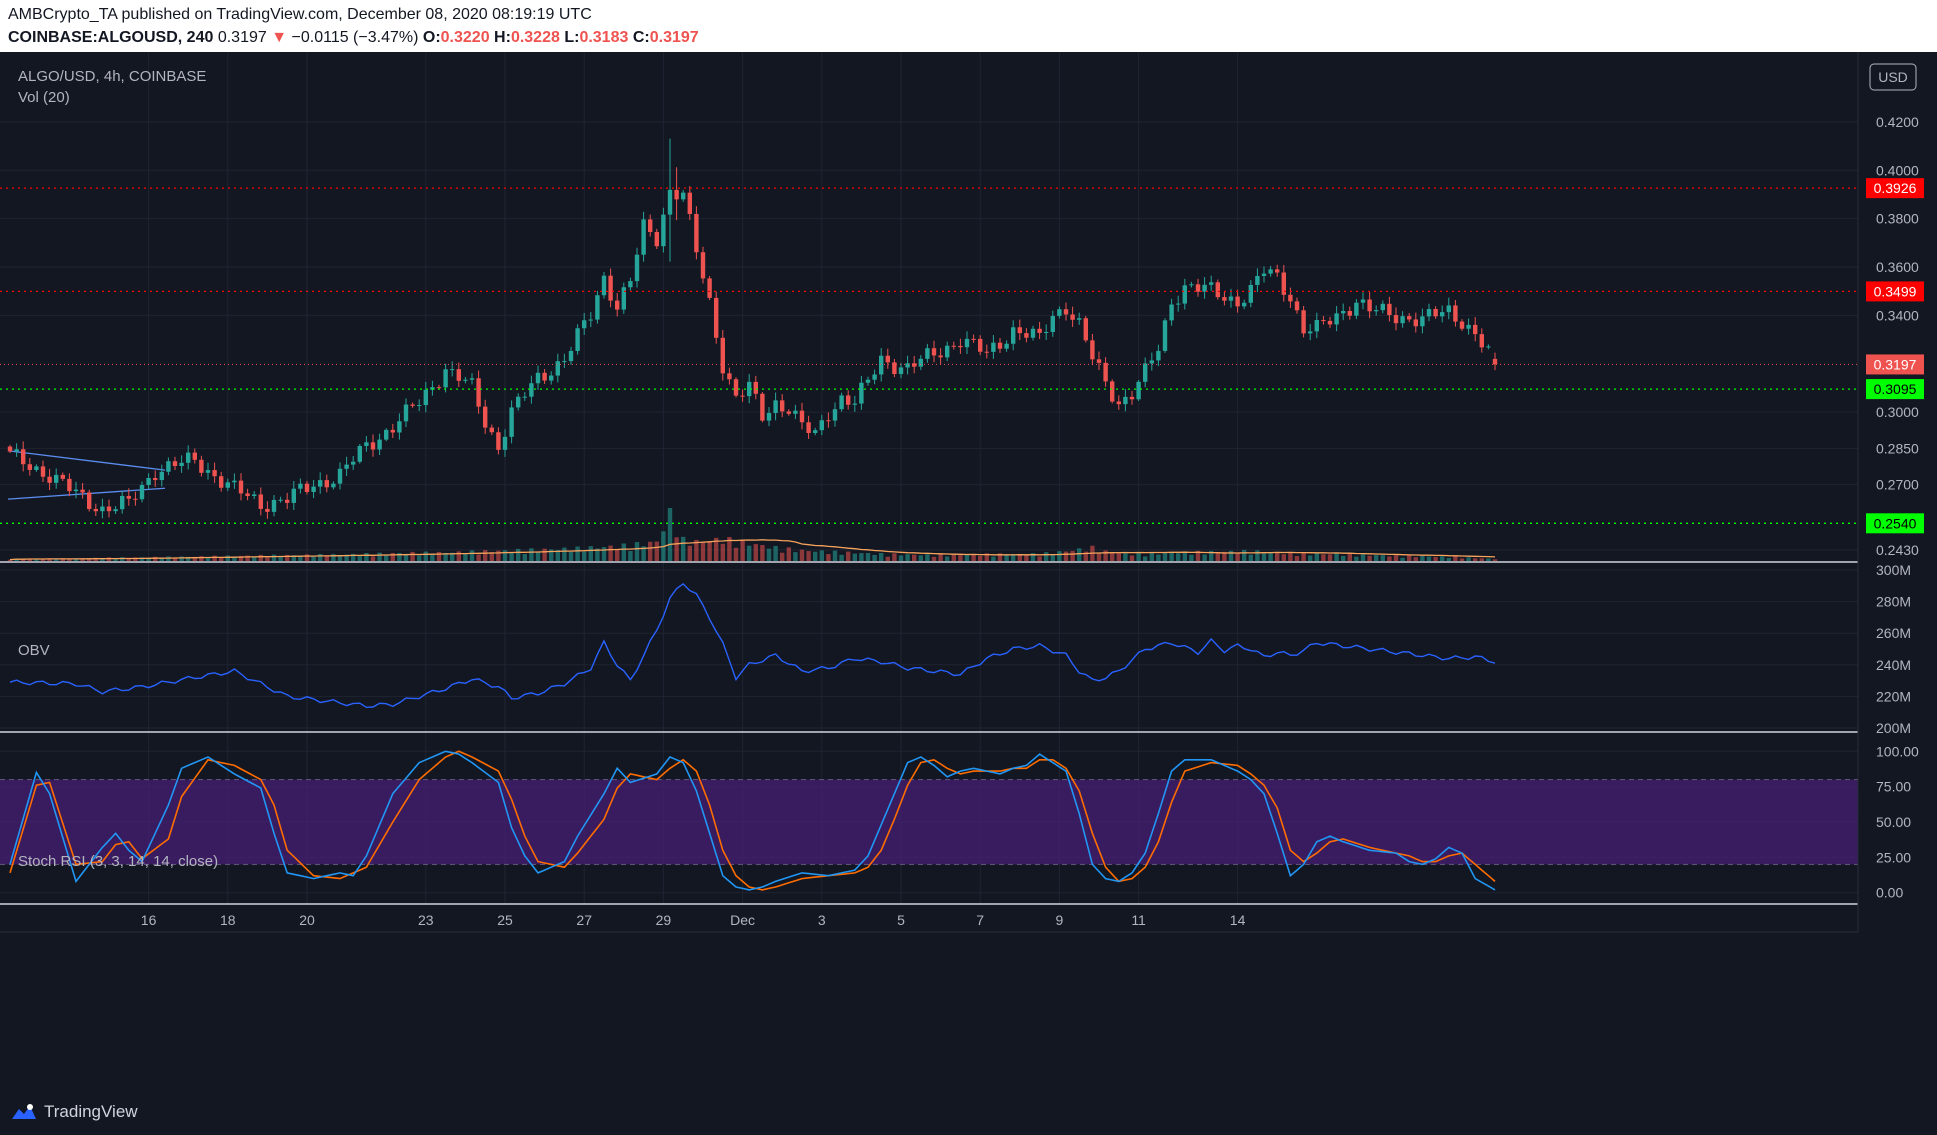 The image size is (1937, 1135). What do you see at coordinates (1893, 77) in the screenshot?
I see `currency-button: USD` at bounding box center [1893, 77].